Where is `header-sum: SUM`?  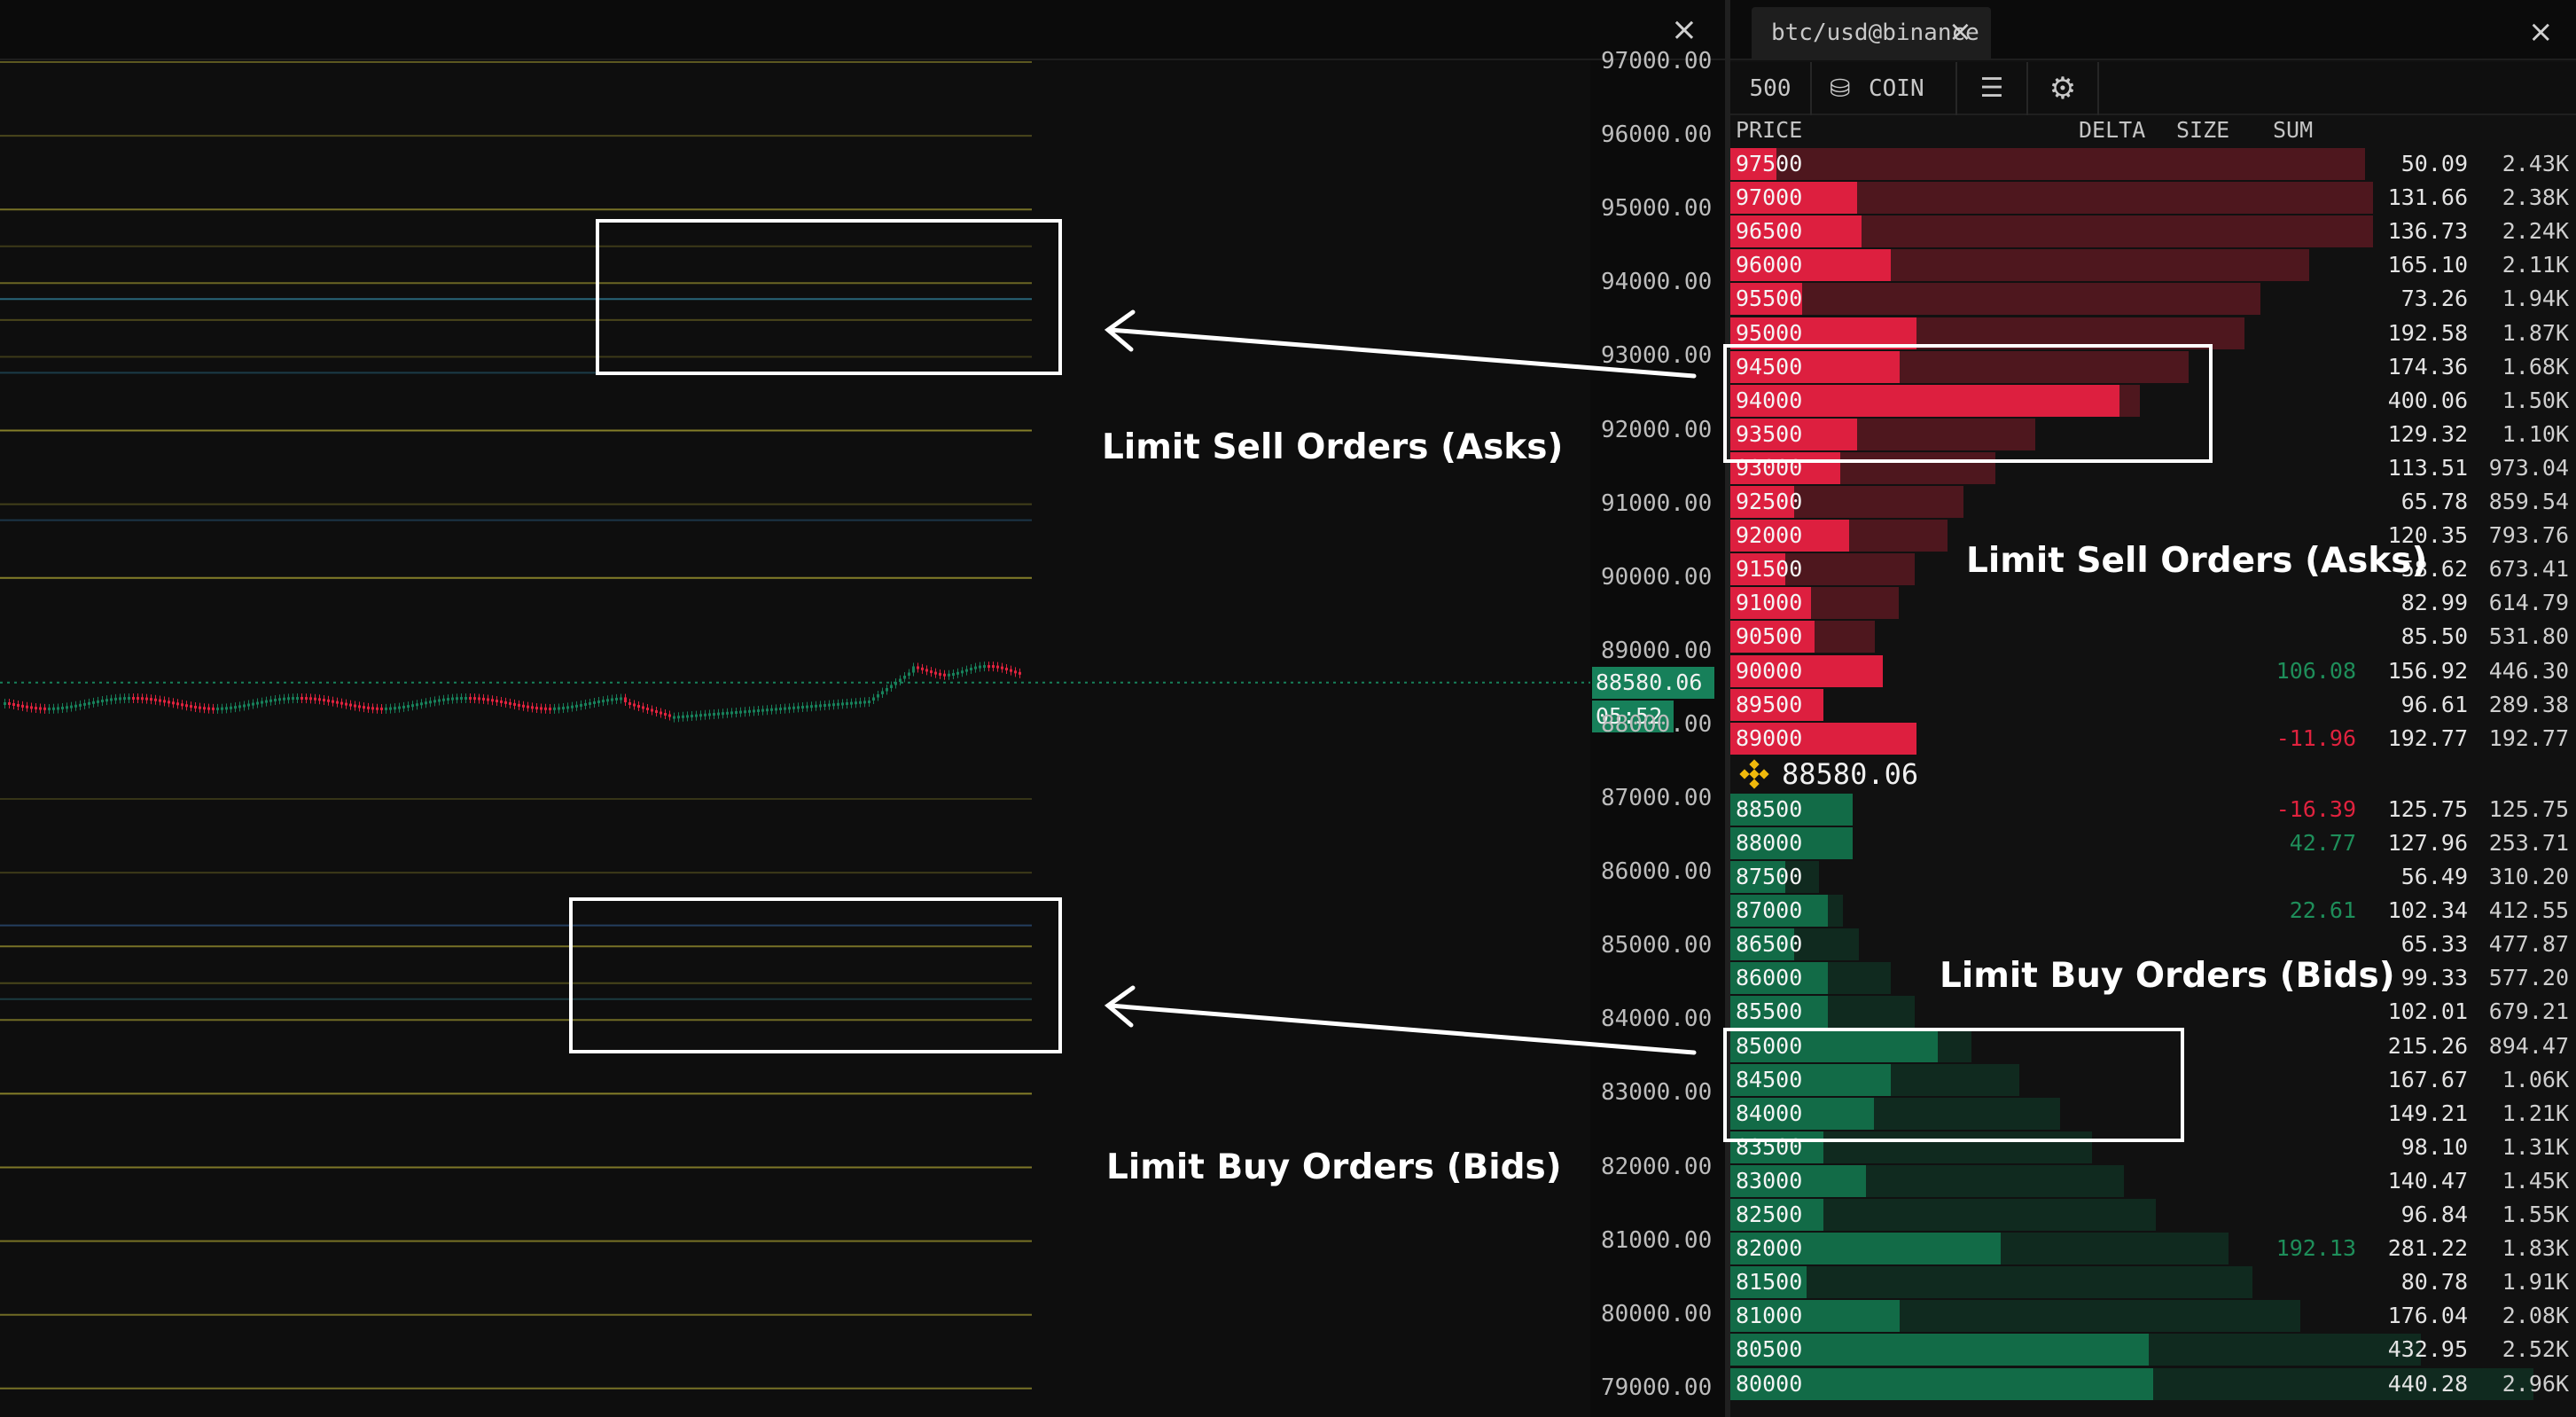 header-sum: SUM is located at coordinates (2293, 130).